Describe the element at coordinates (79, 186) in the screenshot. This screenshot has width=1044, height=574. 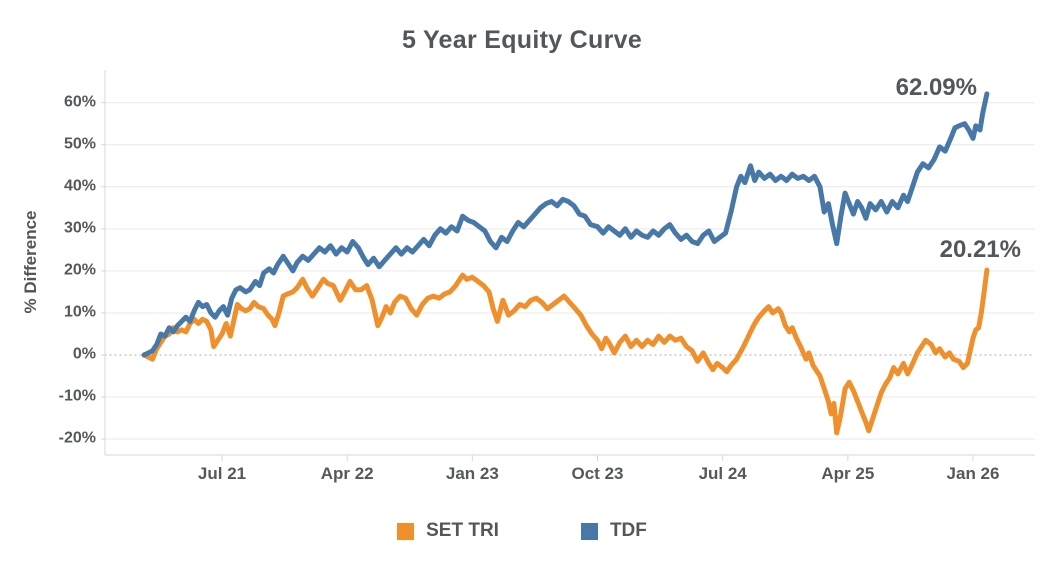
I see `y-tick-label: 40%` at that location.